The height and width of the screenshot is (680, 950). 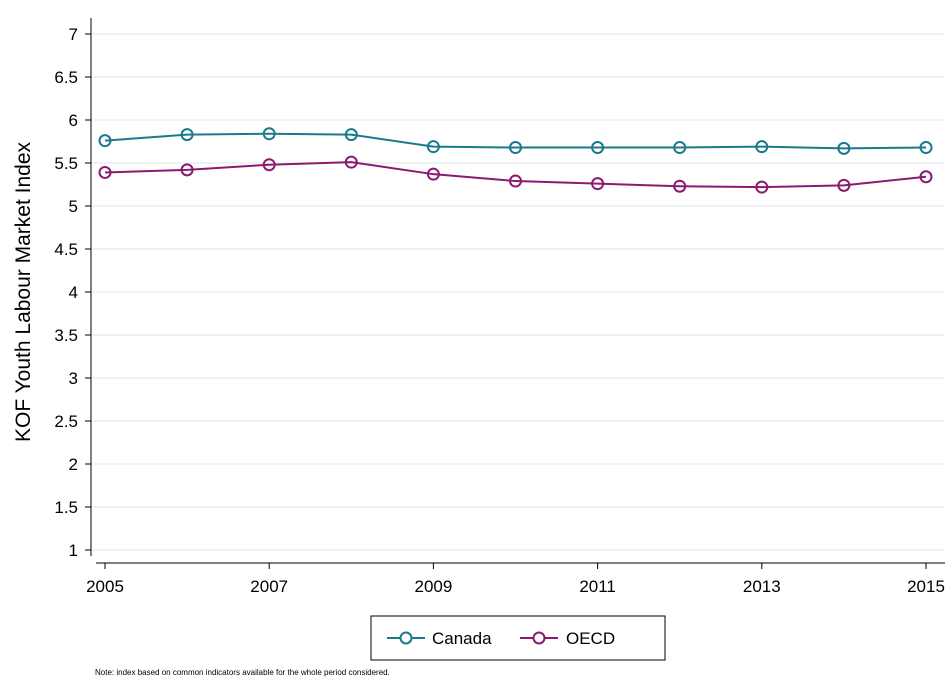 I want to click on legend-marker-oecd, so click(x=539, y=638).